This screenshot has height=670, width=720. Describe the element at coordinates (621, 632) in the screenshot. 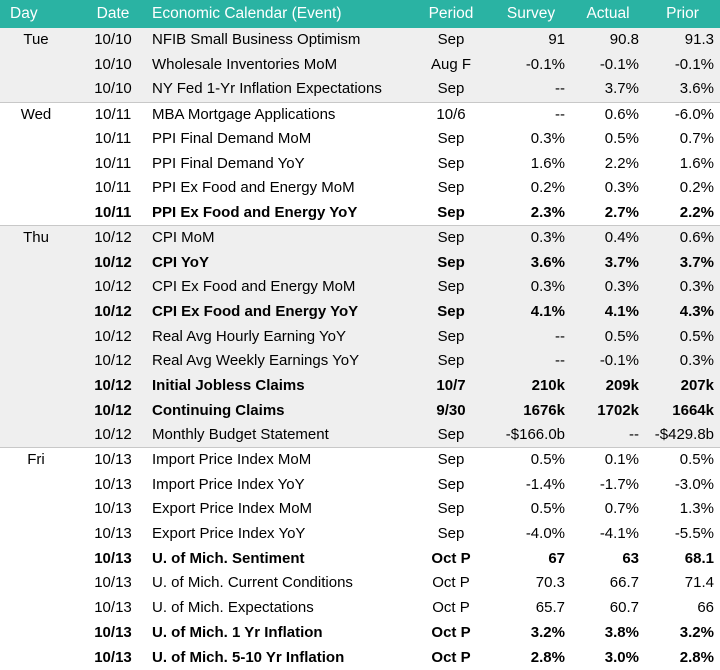

I see `cell-actual: 3.8%` at that location.